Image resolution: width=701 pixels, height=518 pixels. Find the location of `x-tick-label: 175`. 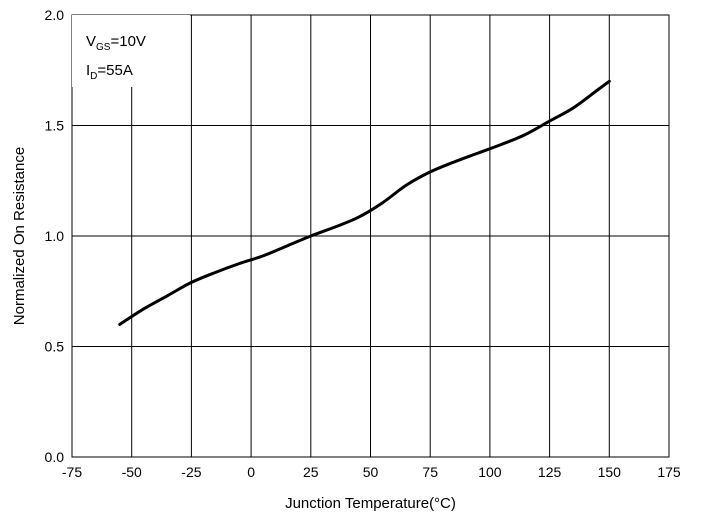

x-tick-label: 175 is located at coordinates (669, 472).